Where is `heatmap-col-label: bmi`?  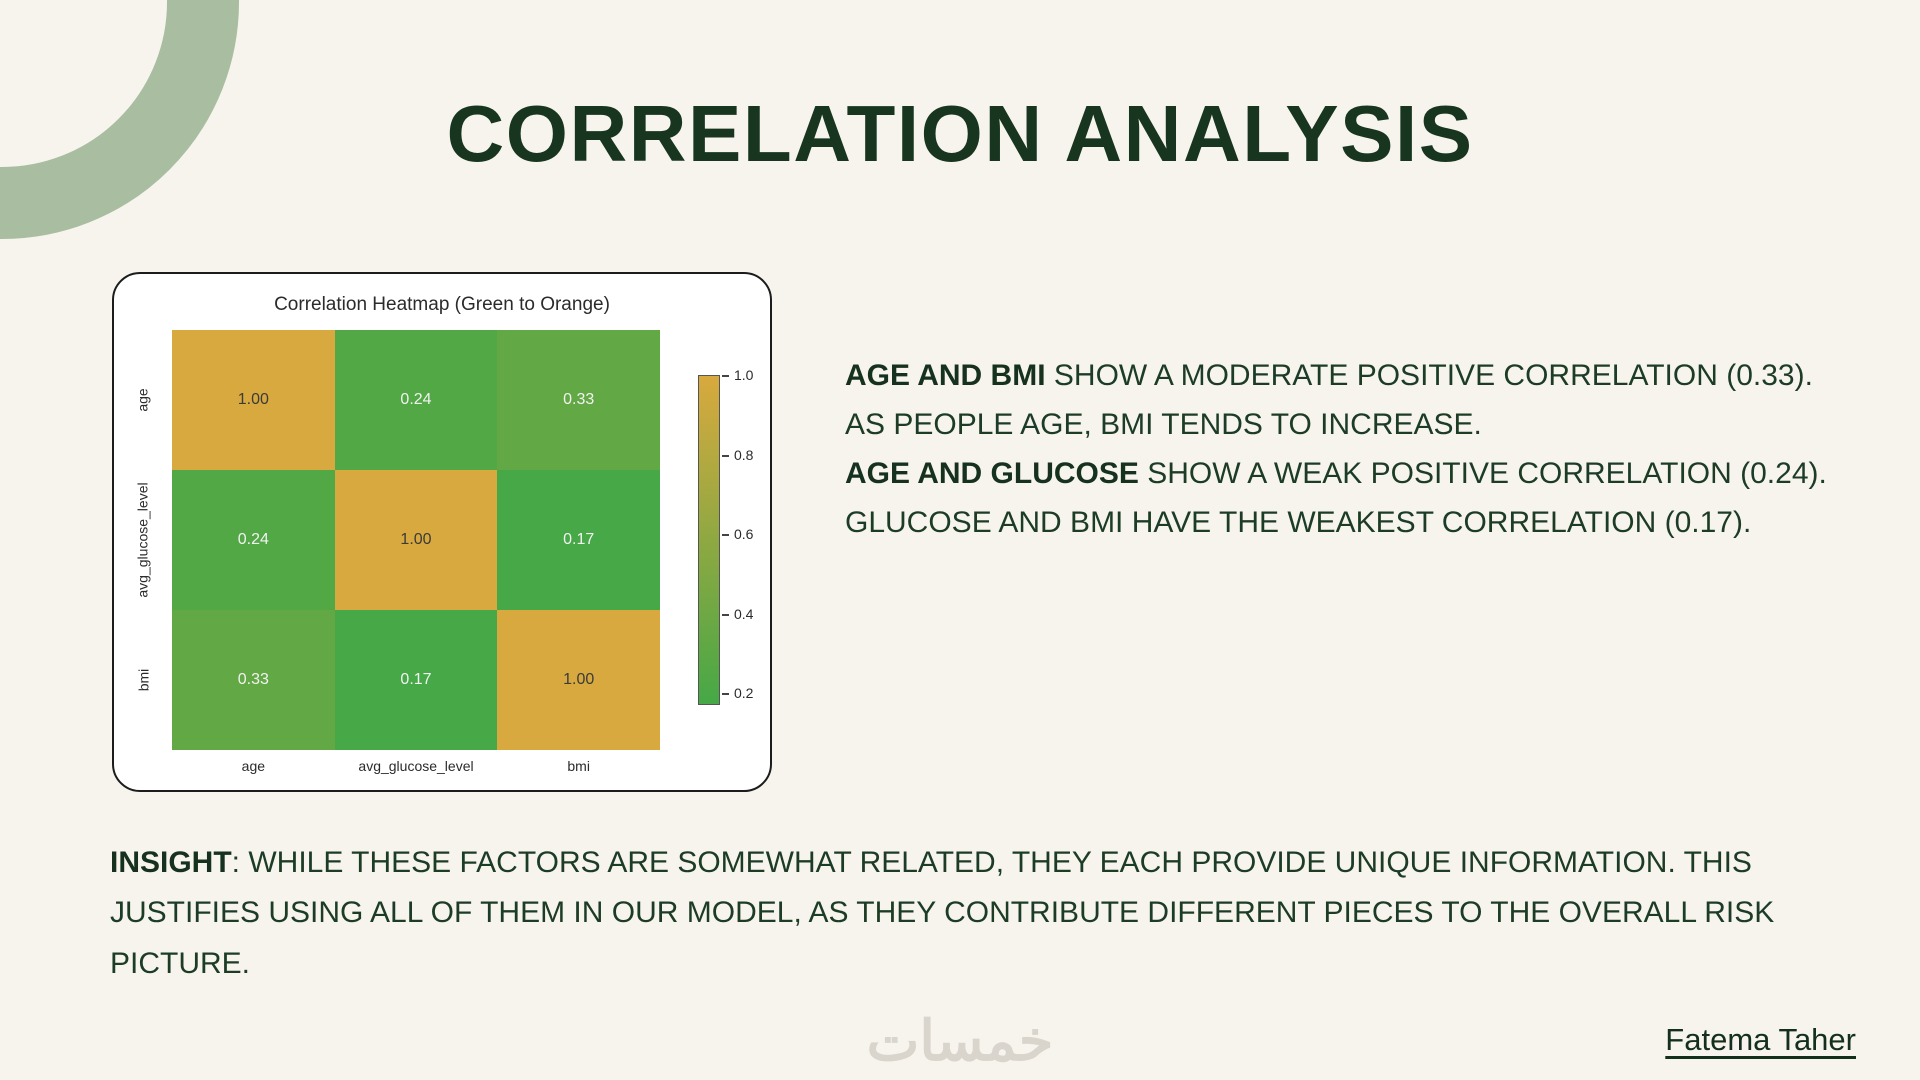
heatmap-col-label: bmi is located at coordinates (578, 766).